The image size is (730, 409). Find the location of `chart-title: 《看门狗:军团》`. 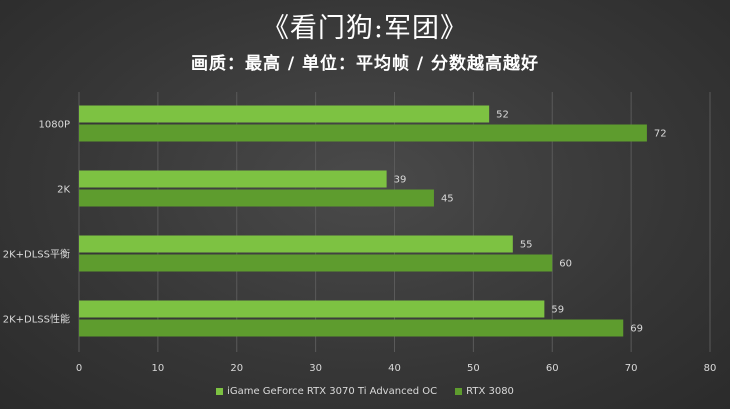

chart-title: 《看门狗:军团》 is located at coordinates (365, 28).